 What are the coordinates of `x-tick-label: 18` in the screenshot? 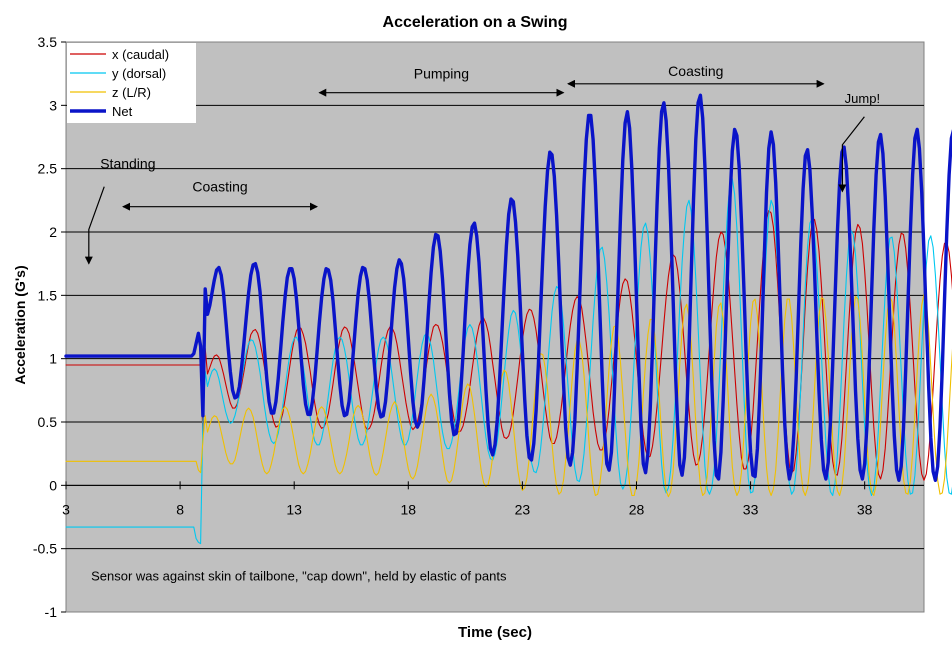 It's located at (408, 509).